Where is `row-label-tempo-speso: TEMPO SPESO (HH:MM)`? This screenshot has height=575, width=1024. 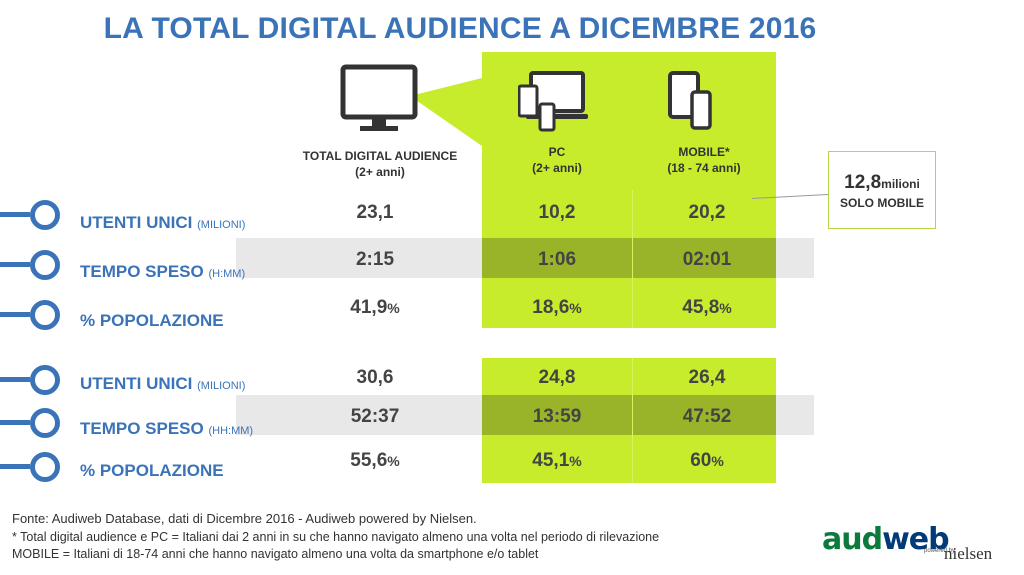 row-label-tempo-speso: TEMPO SPESO (HH:MM) is located at coordinates (167, 428).